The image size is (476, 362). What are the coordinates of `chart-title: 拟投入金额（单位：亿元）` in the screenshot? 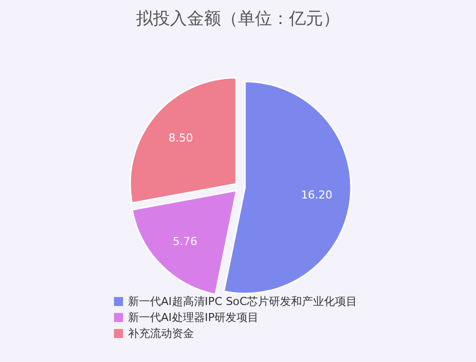 It's located at (238, 19).